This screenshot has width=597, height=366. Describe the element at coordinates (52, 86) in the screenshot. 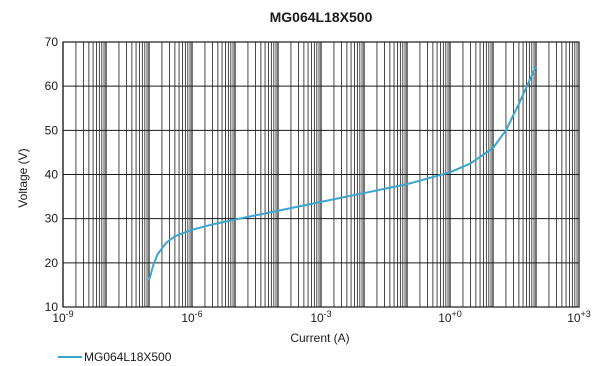

I see `y-tick-label: 60` at that location.